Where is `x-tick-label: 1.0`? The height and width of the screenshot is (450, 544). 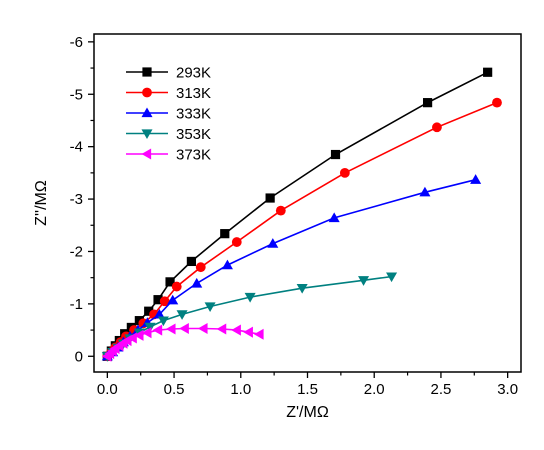 x-tick-label: 1.0 is located at coordinates (240, 389).